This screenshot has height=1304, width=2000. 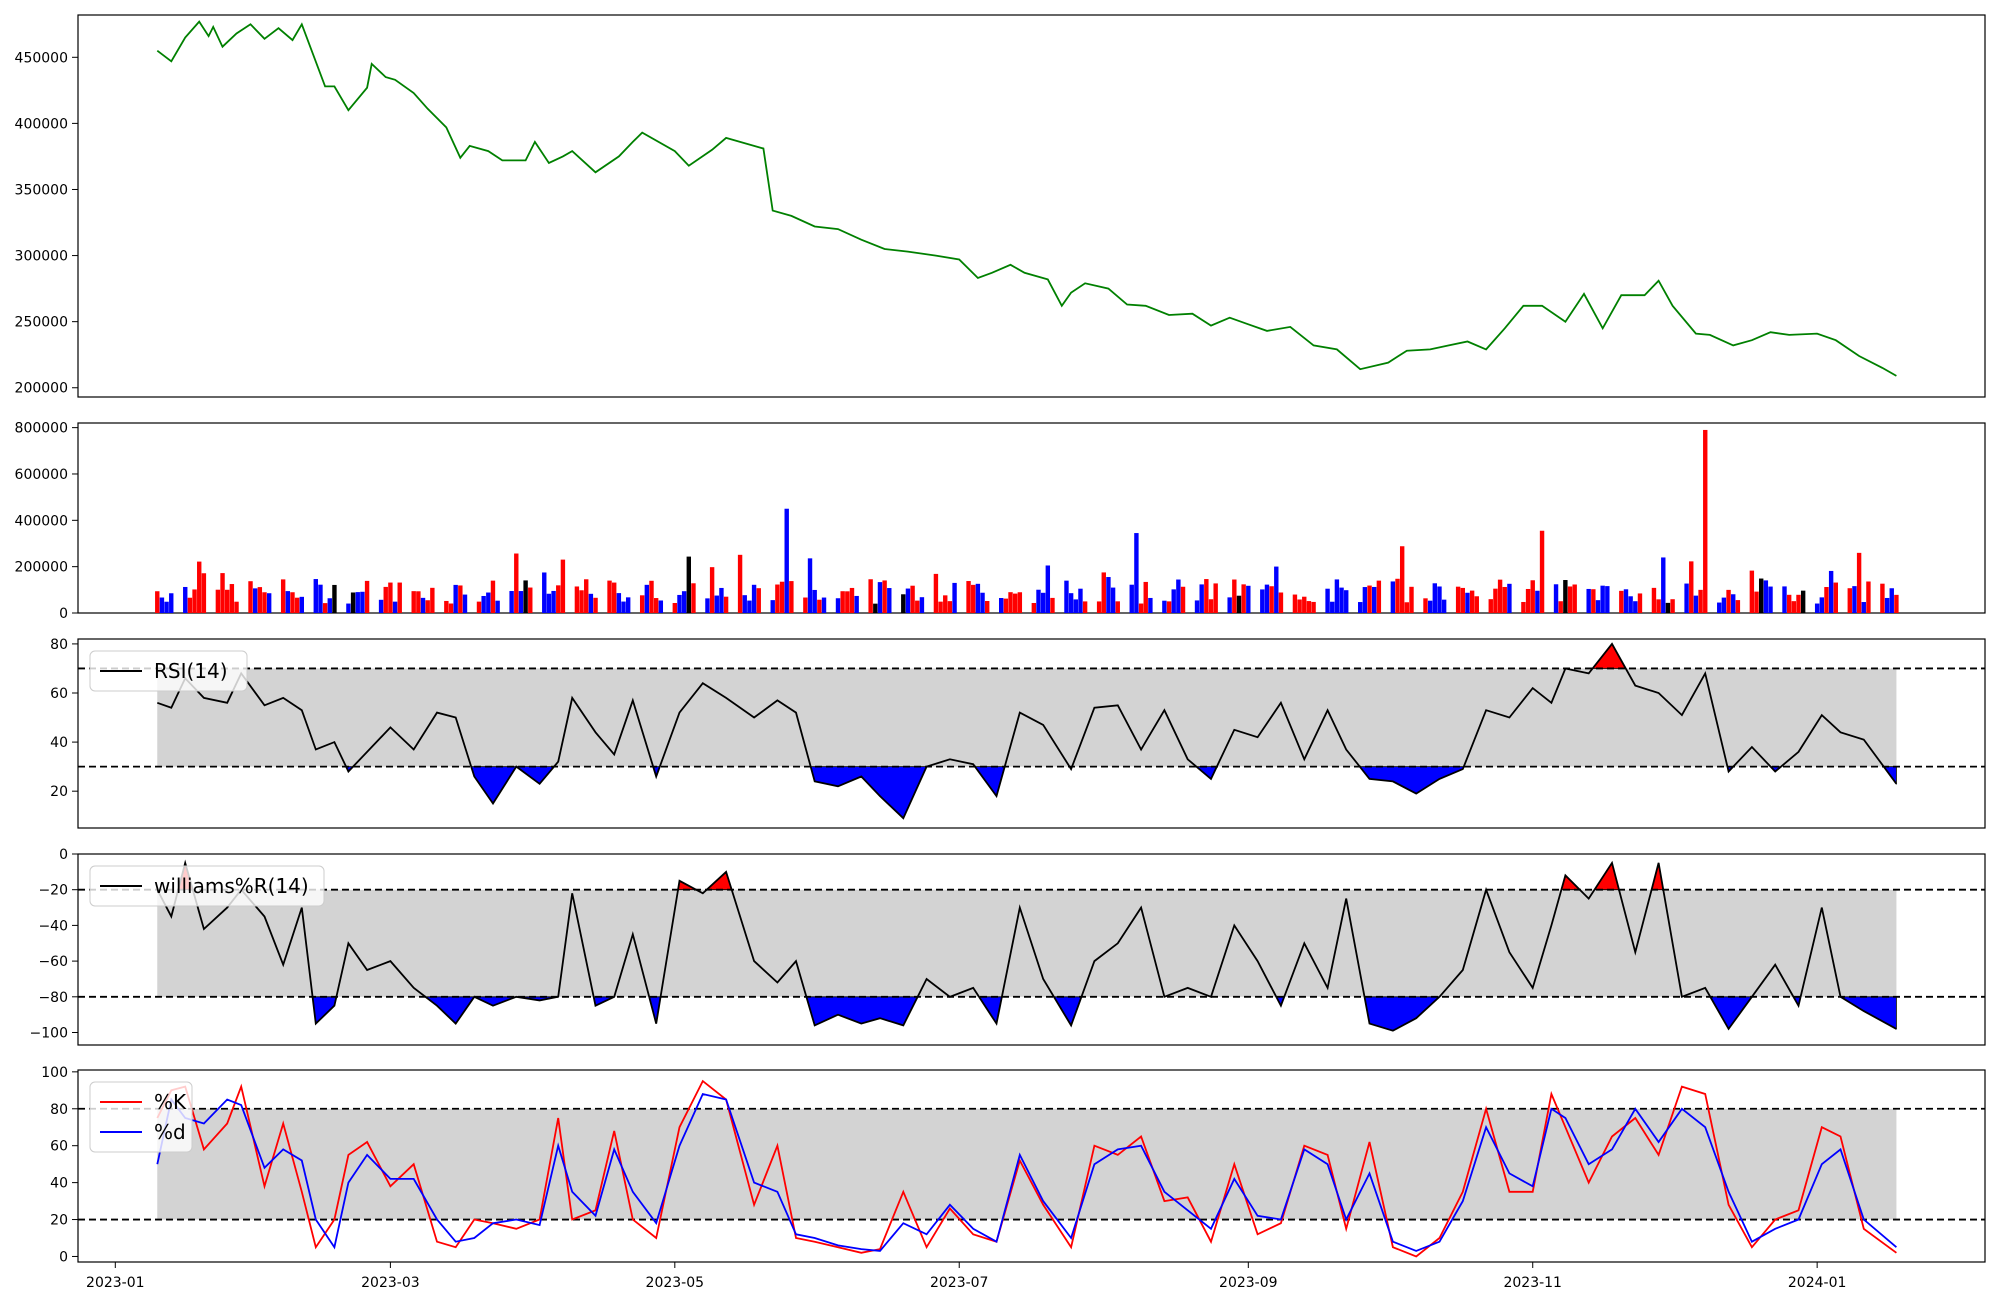 What do you see at coordinates (41, 429) in the screenshot?
I see `y-tick-label: 800000` at bounding box center [41, 429].